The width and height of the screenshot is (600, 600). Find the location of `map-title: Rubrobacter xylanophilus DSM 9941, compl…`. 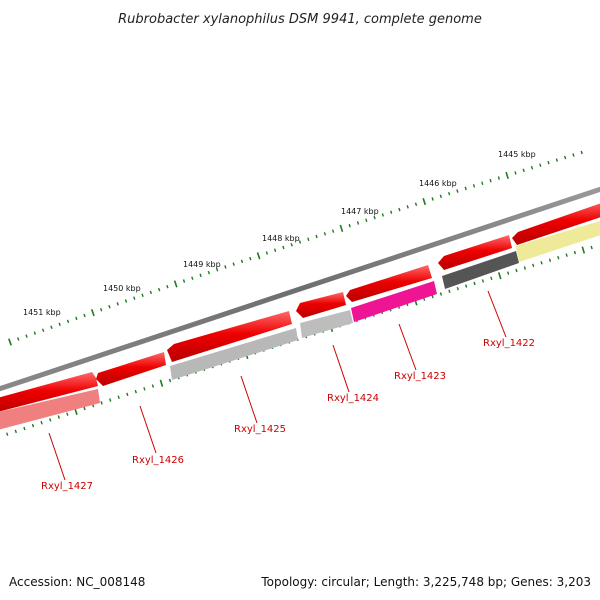

map-title: Rubrobacter xylanophilus DSM 9941, compl… is located at coordinates (300, 19).